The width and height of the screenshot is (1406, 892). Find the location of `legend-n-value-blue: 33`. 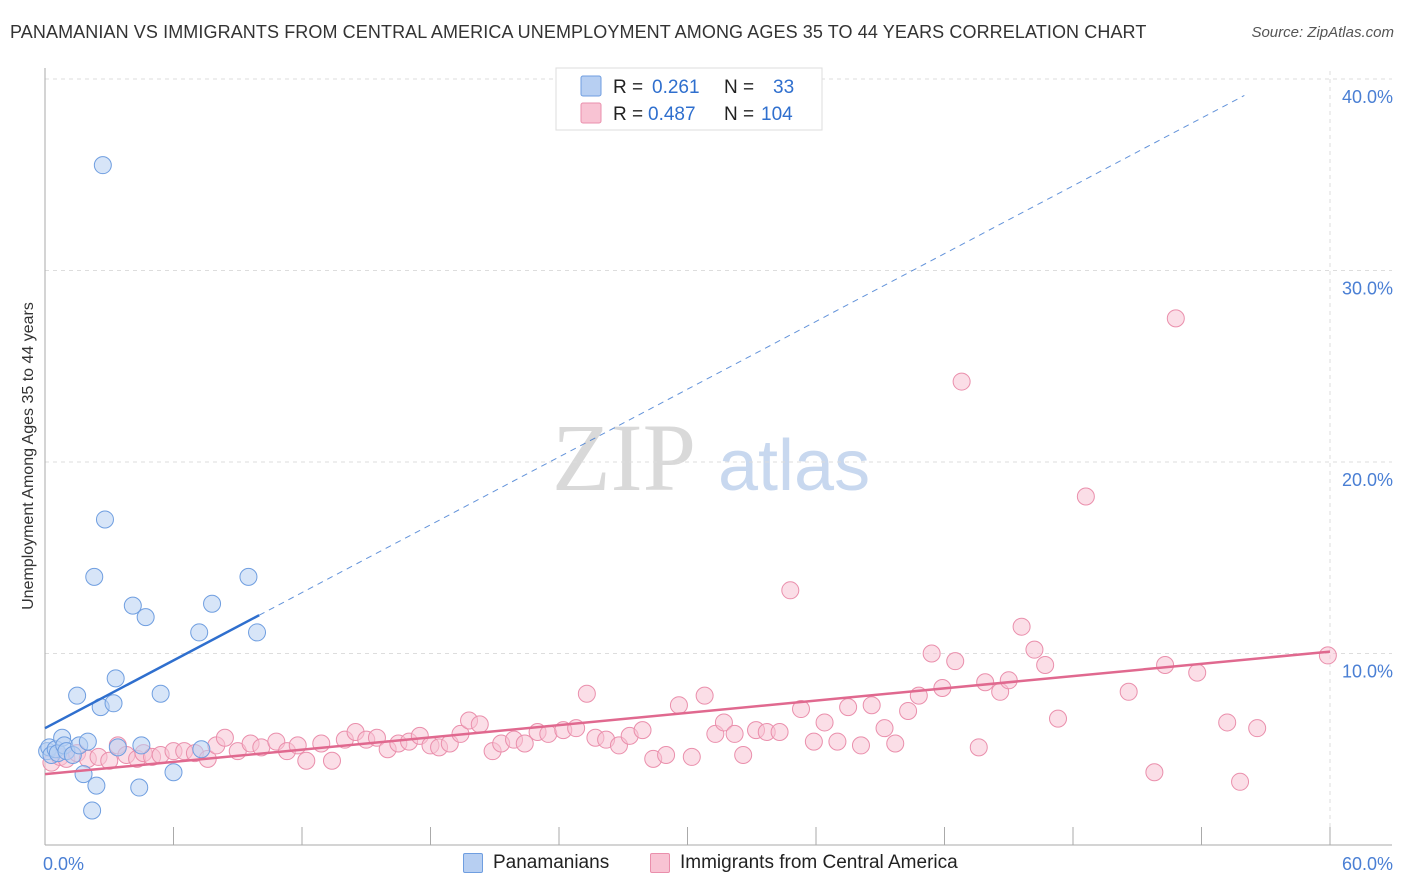

legend-n-value-blue: 33 is located at coordinates (783, 87).